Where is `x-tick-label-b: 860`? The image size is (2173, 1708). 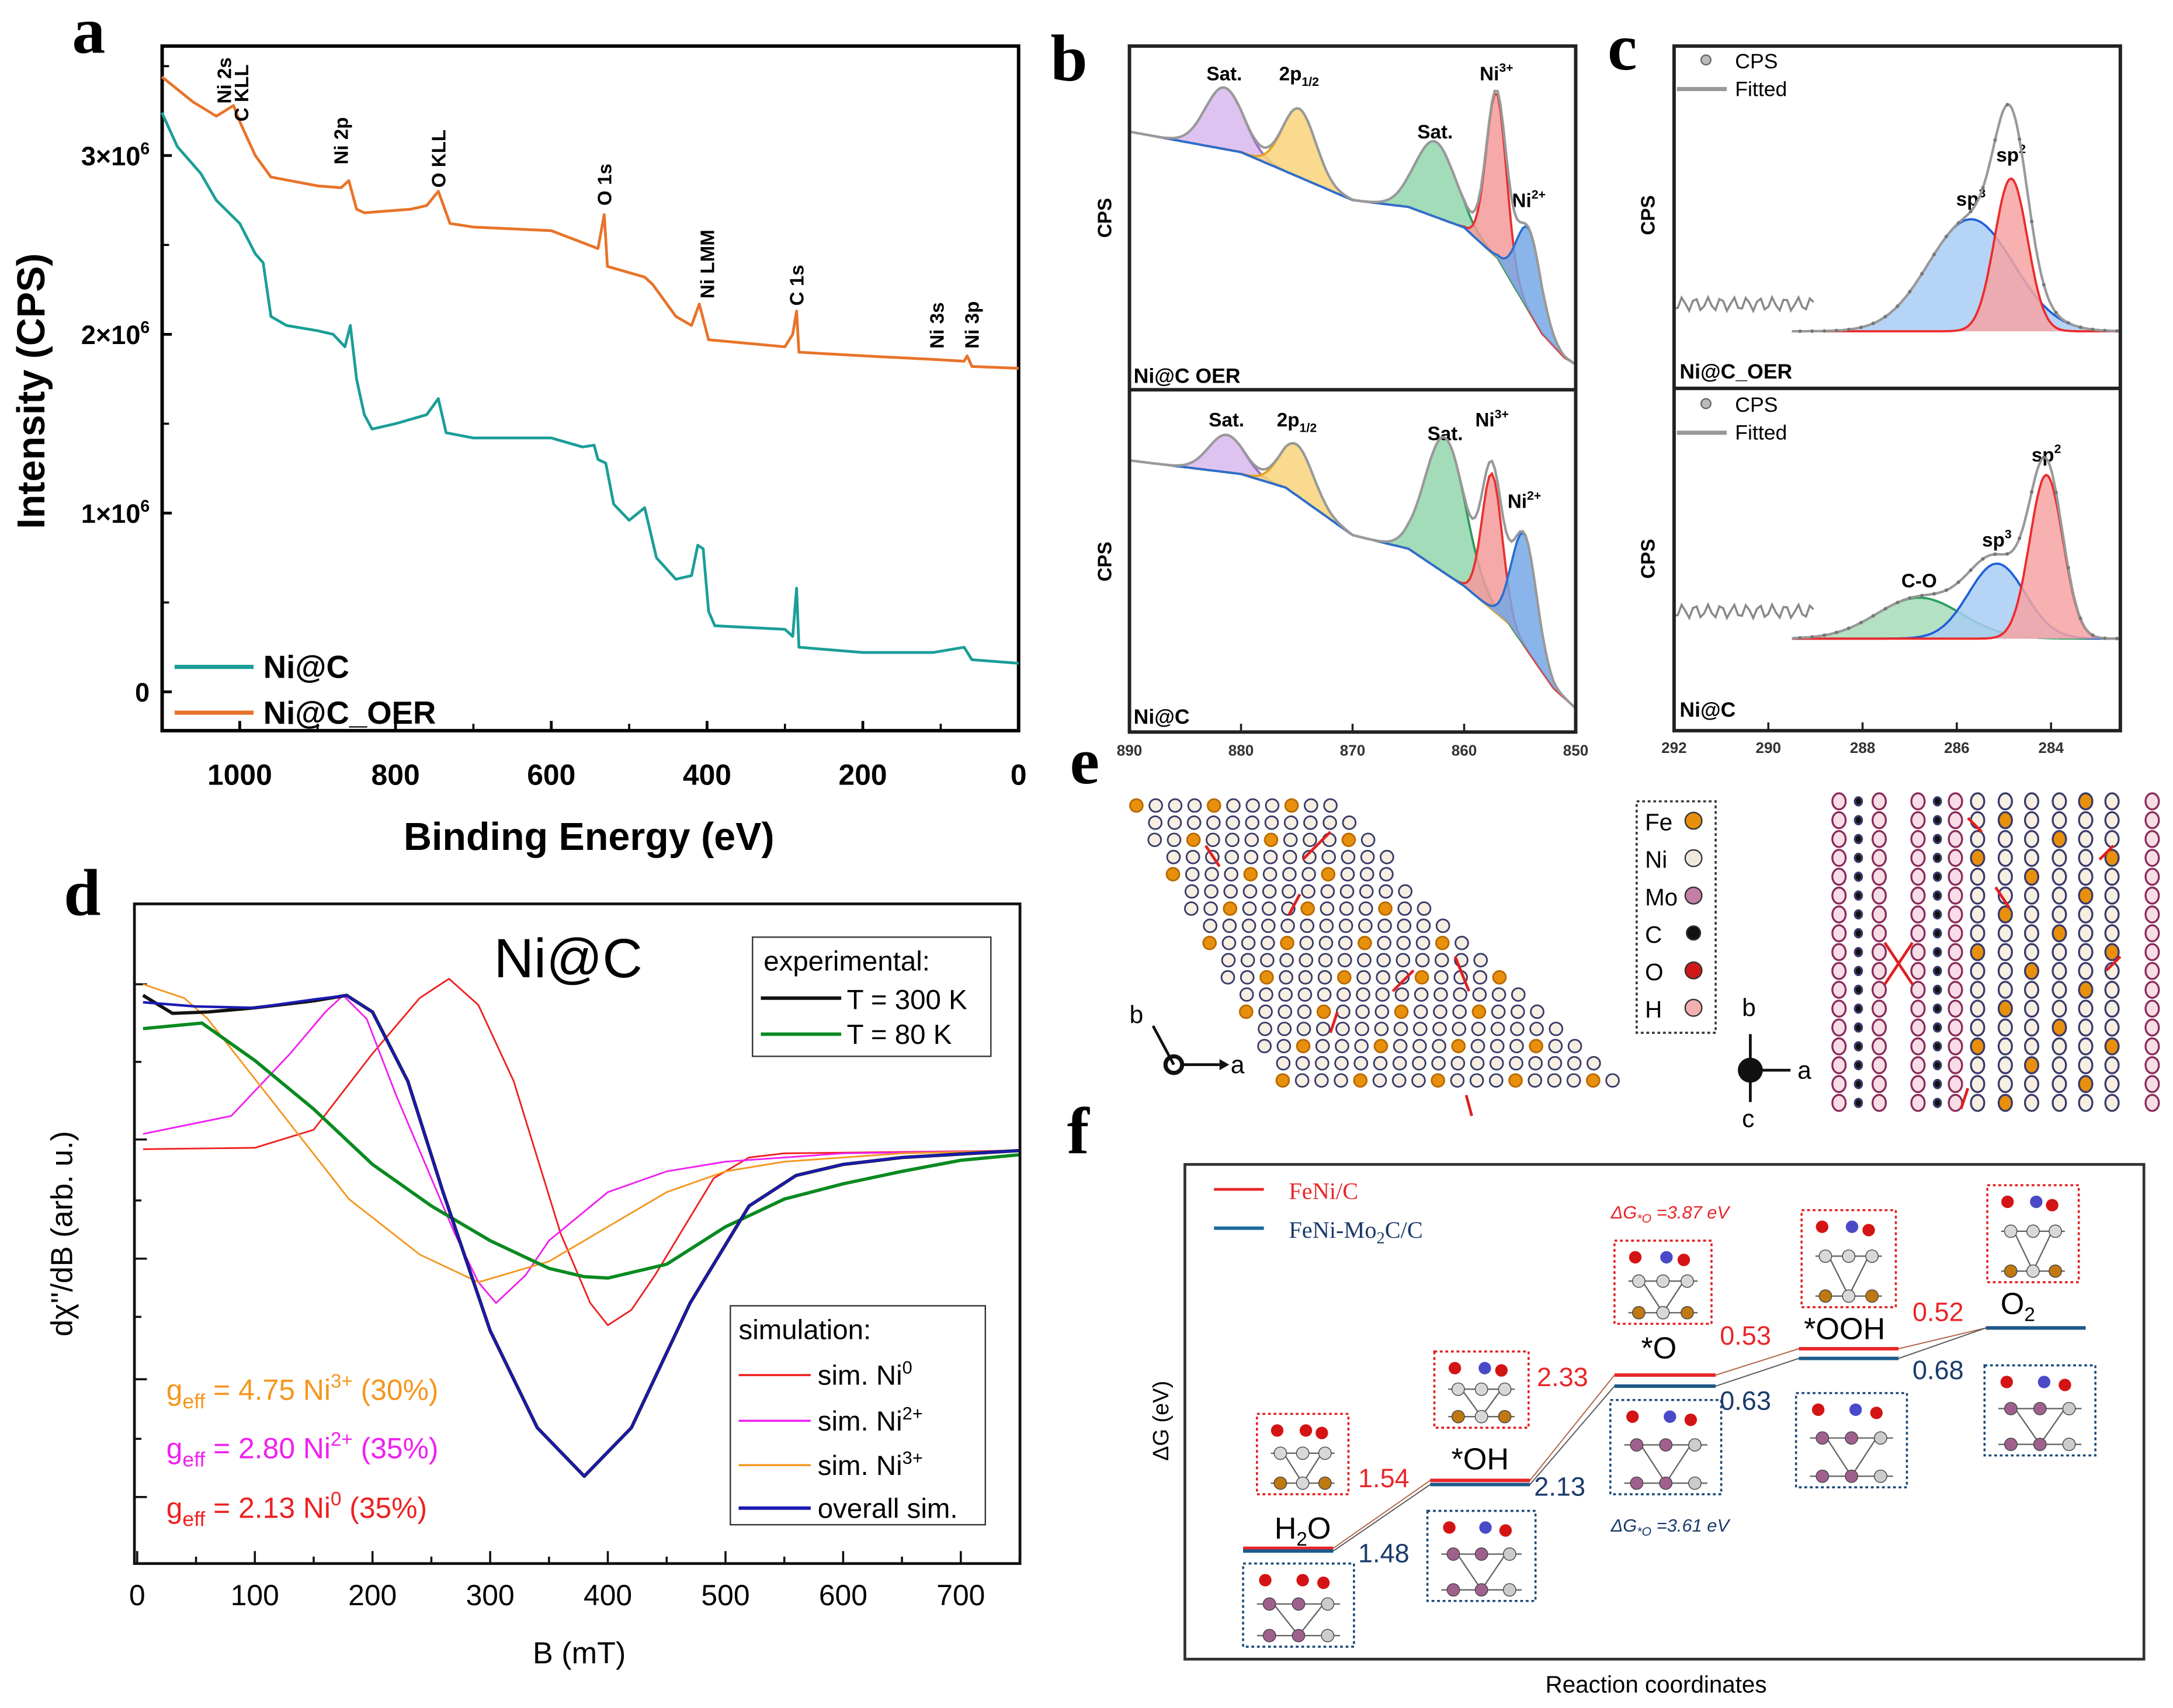
x-tick-label-b: 860 is located at coordinates (1464, 750).